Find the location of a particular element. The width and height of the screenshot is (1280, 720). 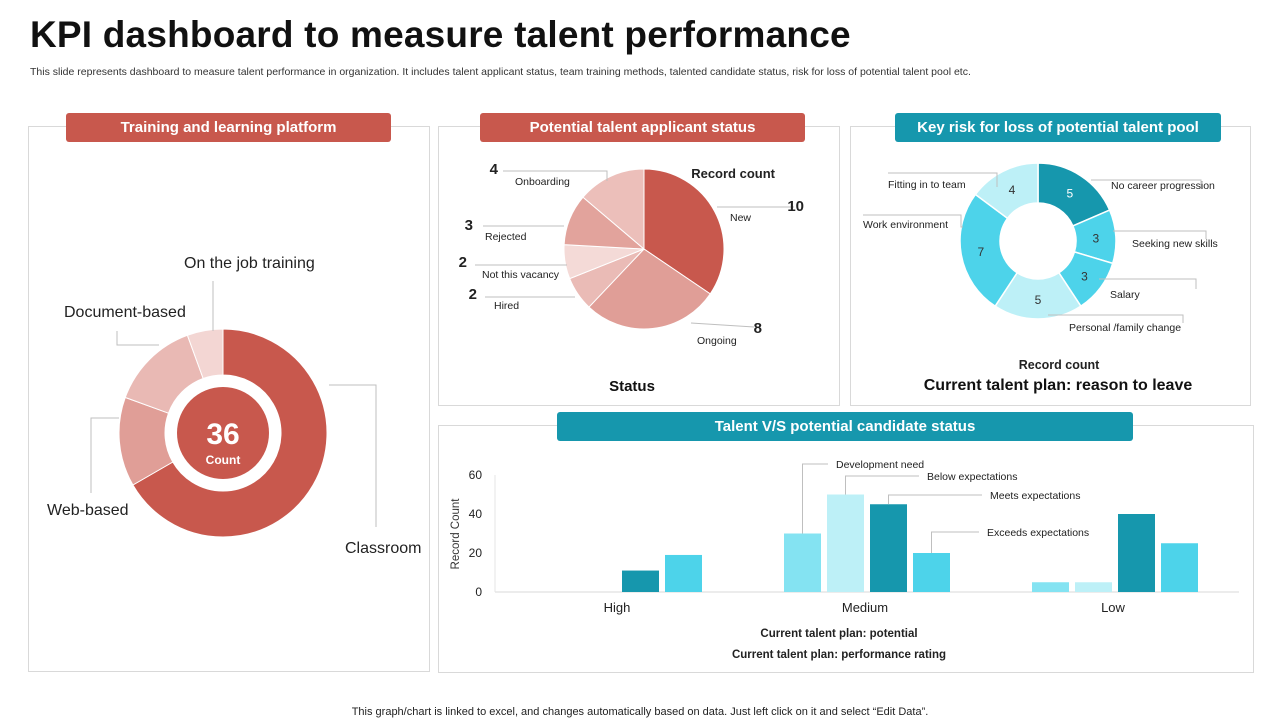

candidate-callout-meets-expectations is located at coordinates (935, 499).